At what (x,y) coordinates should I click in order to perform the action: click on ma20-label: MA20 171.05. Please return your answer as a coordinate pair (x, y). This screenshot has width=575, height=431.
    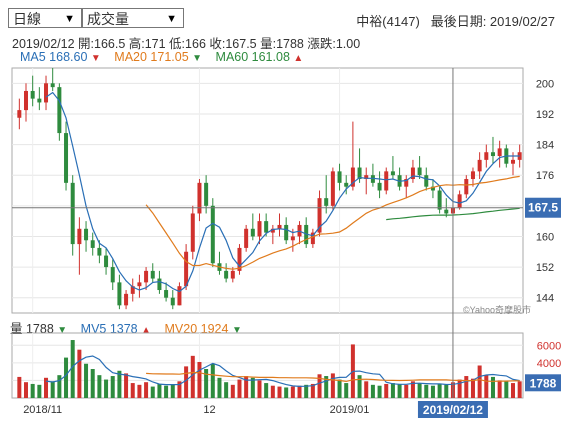
    Looking at the image, I should click on (151, 57).